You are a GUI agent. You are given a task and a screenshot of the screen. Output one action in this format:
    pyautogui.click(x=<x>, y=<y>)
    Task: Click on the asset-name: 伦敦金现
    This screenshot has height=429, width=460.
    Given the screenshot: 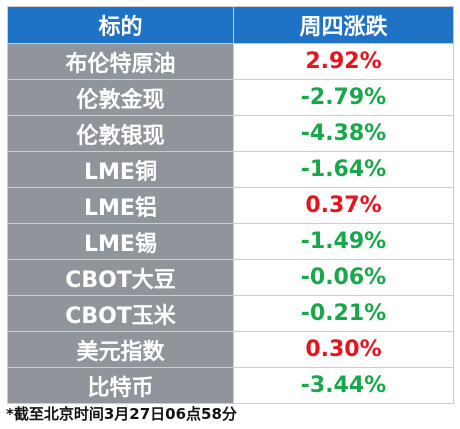 What is the action you would take?
    pyautogui.click(x=120, y=97)
    